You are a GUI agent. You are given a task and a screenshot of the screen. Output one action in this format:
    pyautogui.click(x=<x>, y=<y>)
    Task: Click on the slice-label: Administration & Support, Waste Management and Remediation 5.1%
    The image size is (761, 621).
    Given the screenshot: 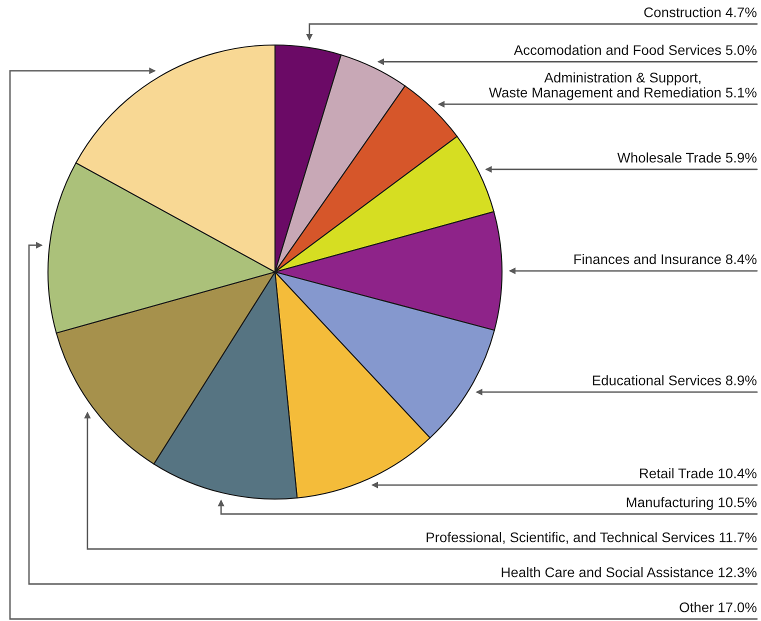 What is the action you would take?
    pyautogui.click(x=622, y=86)
    